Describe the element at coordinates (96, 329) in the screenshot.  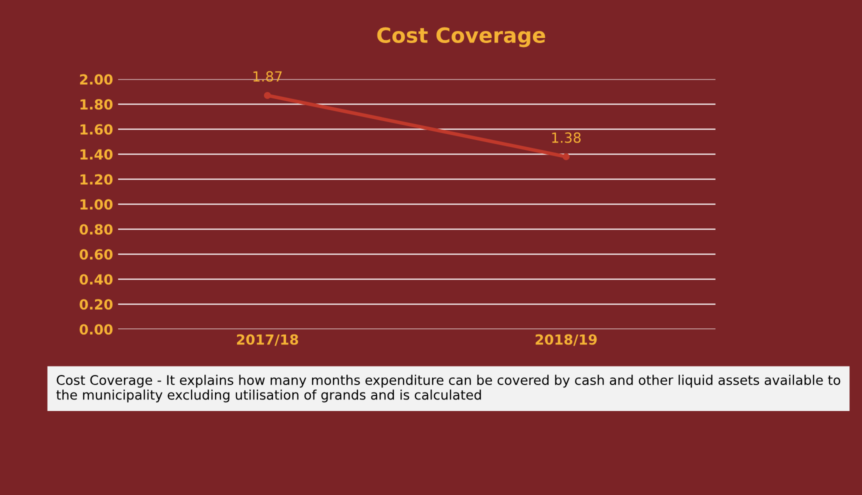
I see `y-tick-label: 0.00` at that location.